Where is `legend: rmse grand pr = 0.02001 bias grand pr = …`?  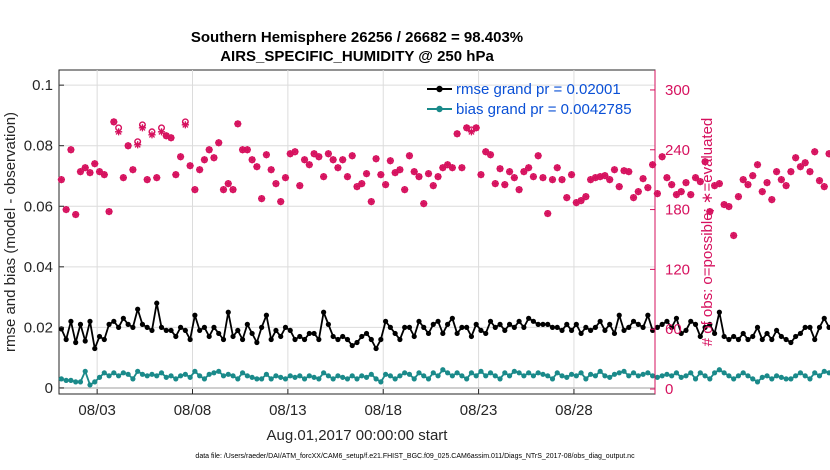 legend: rmse grand pr = 0.02001 bias grand pr = … is located at coordinates (529, 99).